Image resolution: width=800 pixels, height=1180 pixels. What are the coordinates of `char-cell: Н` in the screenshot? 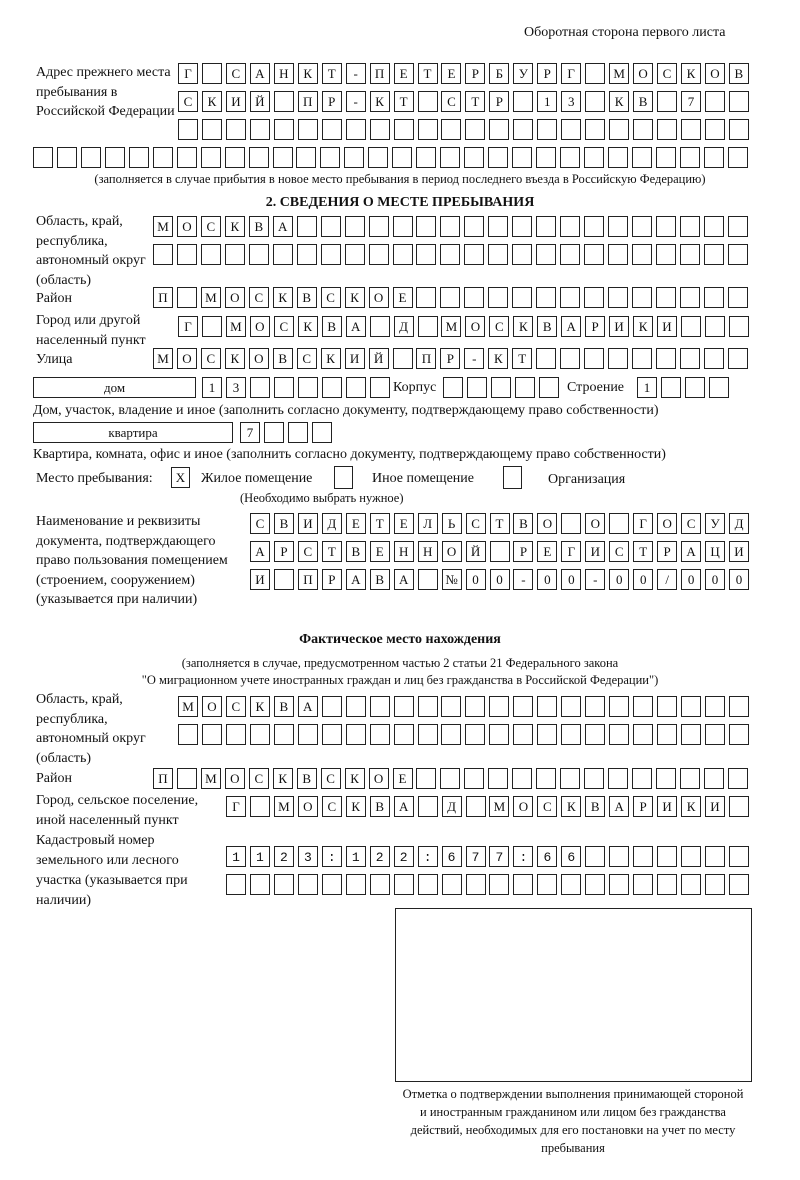 It's located at (403, 551).